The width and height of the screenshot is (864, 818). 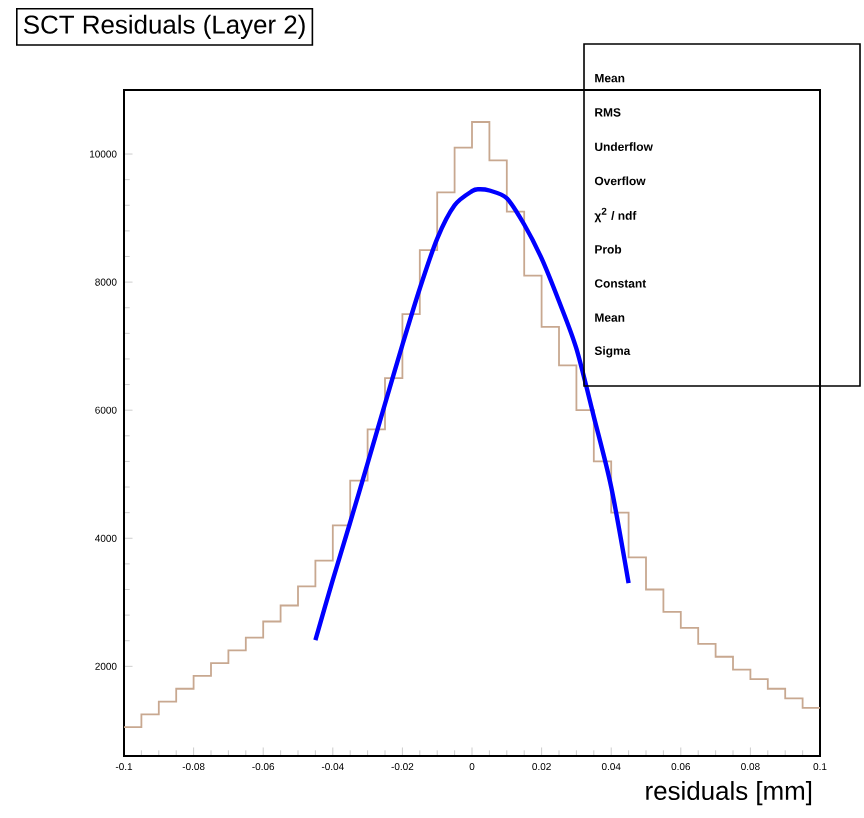 I want to click on x-axis-title: residuals [mm], so click(x=729, y=793).